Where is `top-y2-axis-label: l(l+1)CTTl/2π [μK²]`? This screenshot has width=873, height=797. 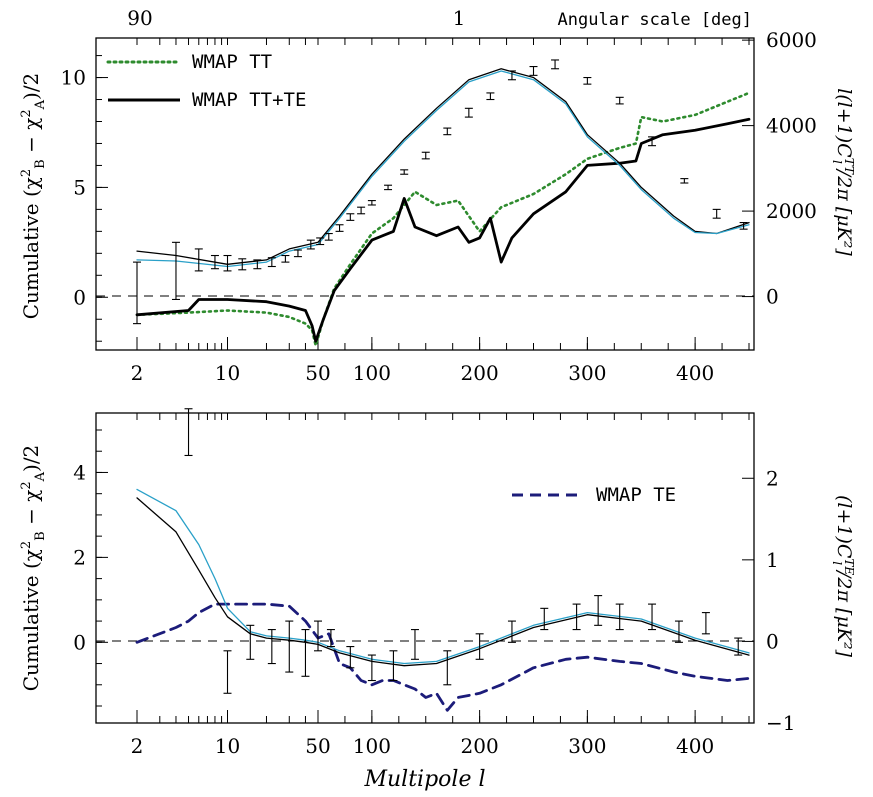
top-y2-axis-label: l(l+1)CTTl/2π [μK²] is located at coordinates (843, 172).